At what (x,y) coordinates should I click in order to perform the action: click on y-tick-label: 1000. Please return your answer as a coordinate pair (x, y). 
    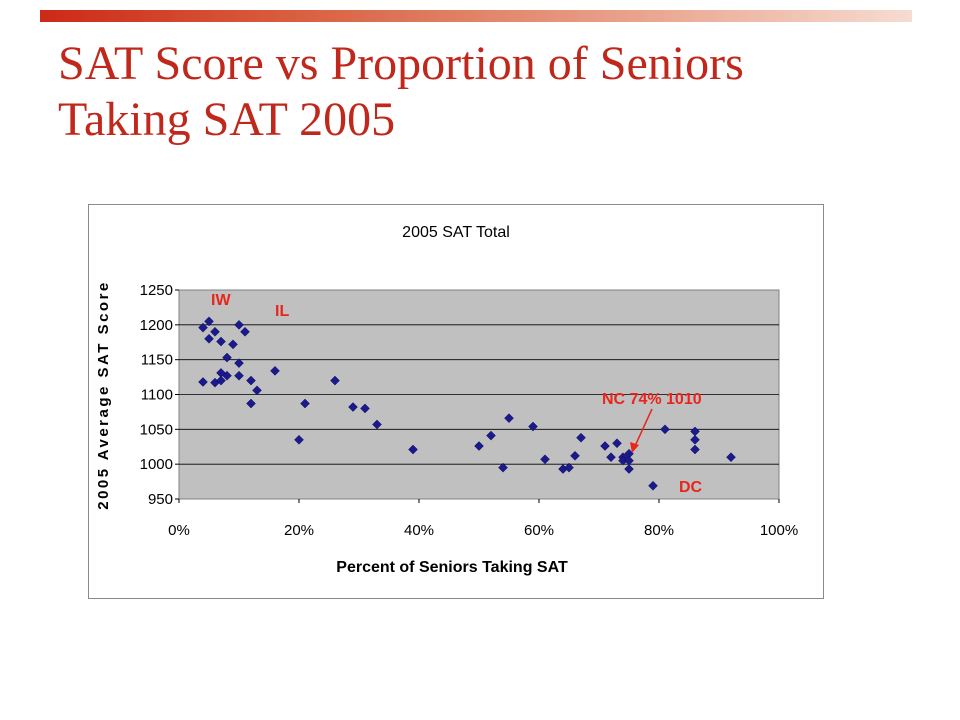
    Looking at the image, I should click on (156, 464).